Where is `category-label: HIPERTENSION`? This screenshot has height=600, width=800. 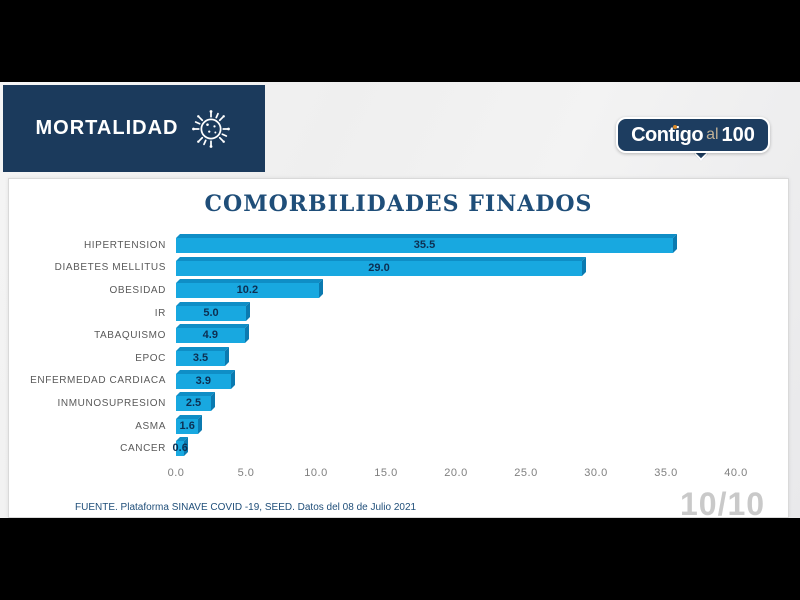
category-label: HIPERTENSION is located at coordinates (124, 245).